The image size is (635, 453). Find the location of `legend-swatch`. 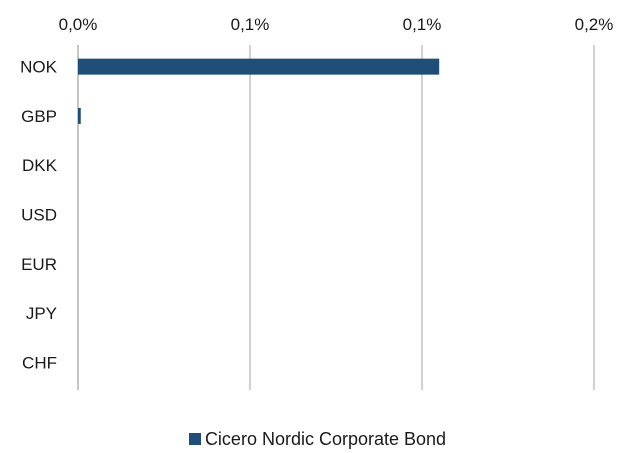

legend-swatch is located at coordinates (194, 439).